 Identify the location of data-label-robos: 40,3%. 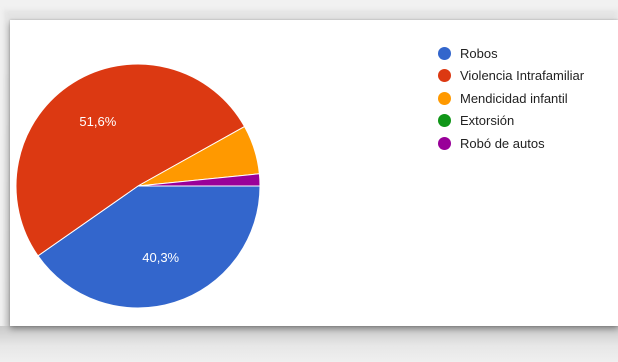
(160, 257).